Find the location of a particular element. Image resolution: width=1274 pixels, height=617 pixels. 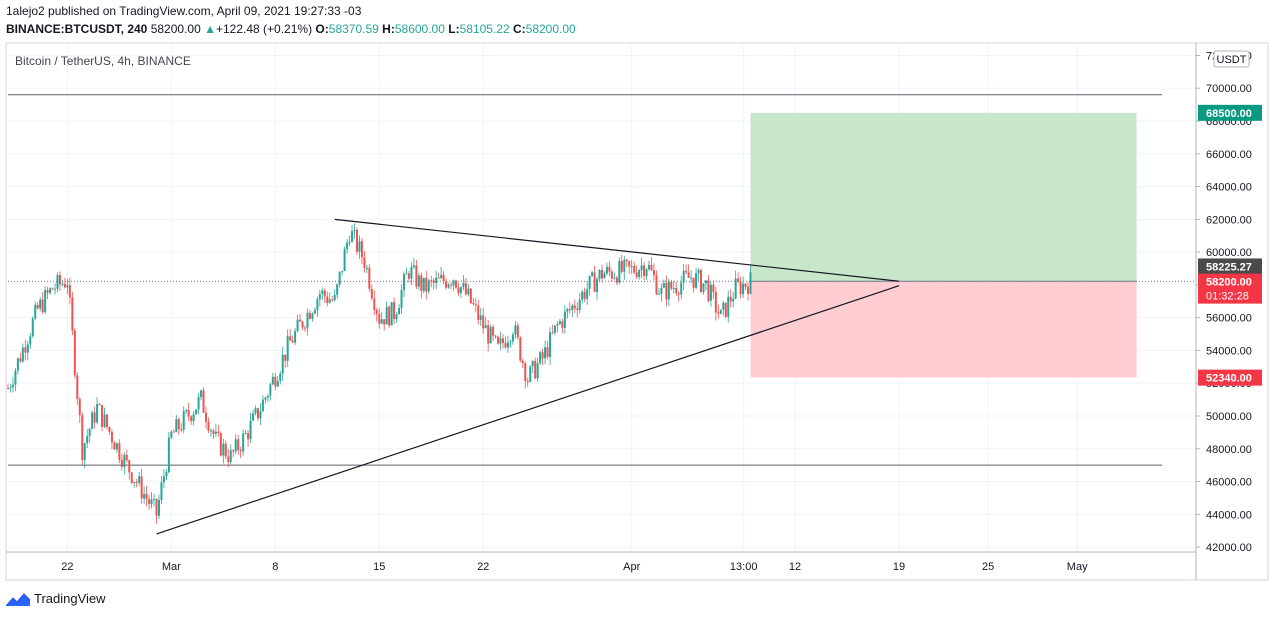

y-tick-label: 62000.00 is located at coordinates (1229, 220).